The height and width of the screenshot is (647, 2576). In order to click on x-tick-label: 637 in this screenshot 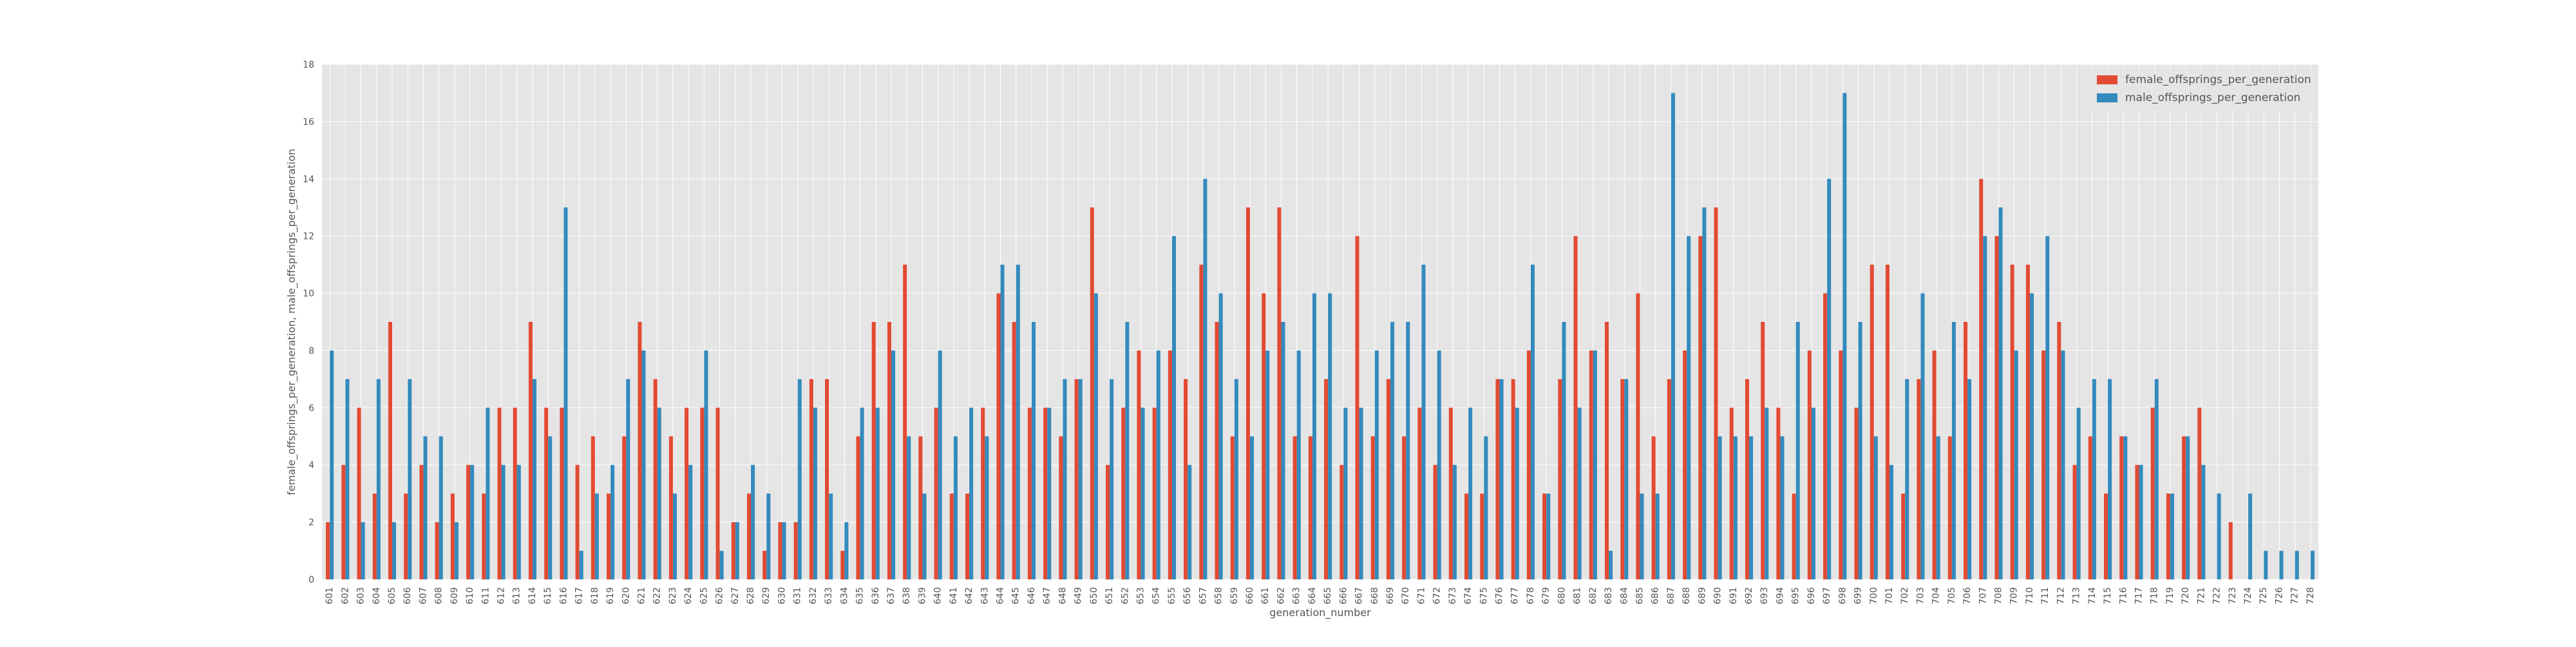, I will do `click(891, 596)`.